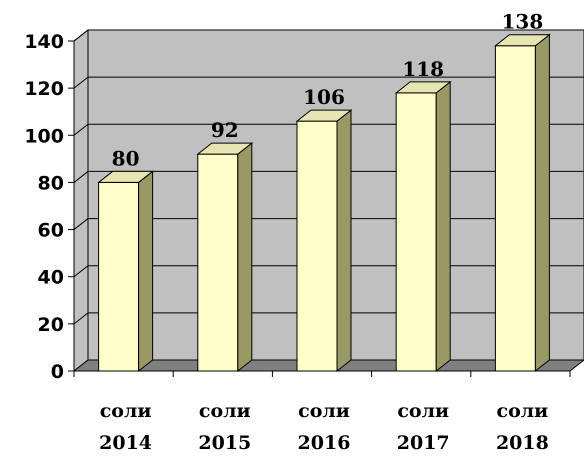  Describe the element at coordinates (44, 136) in the screenshot. I see `y-tick-label: 100` at that location.